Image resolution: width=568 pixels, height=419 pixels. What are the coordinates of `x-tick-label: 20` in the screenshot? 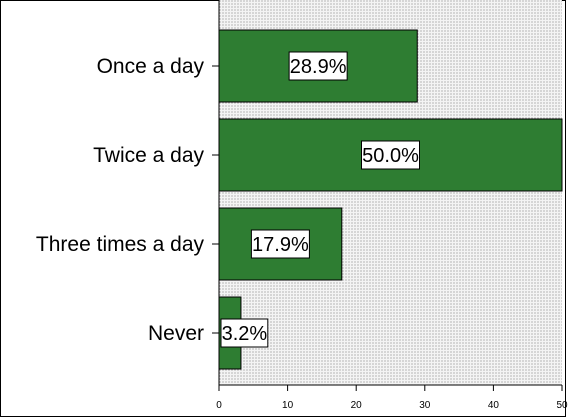 It's located at (357, 405).